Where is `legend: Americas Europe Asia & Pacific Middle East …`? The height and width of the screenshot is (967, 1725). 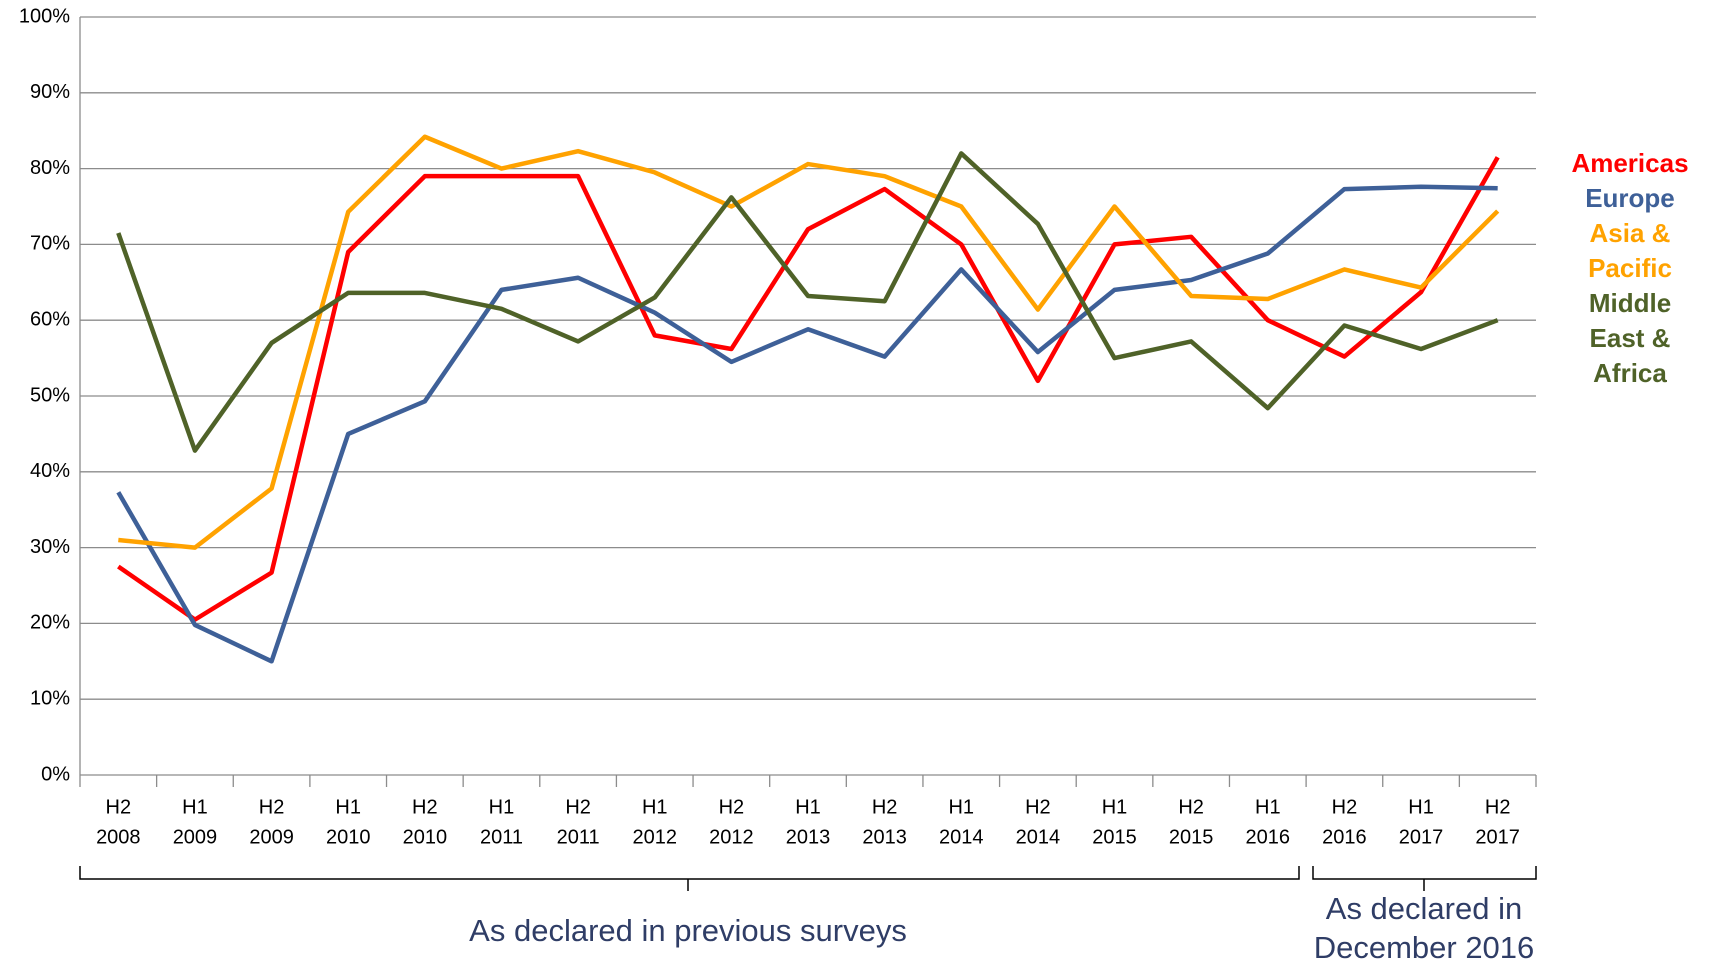
legend: Americas Europe Asia & Pacific Middle East … is located at coordinates (1622, 268).